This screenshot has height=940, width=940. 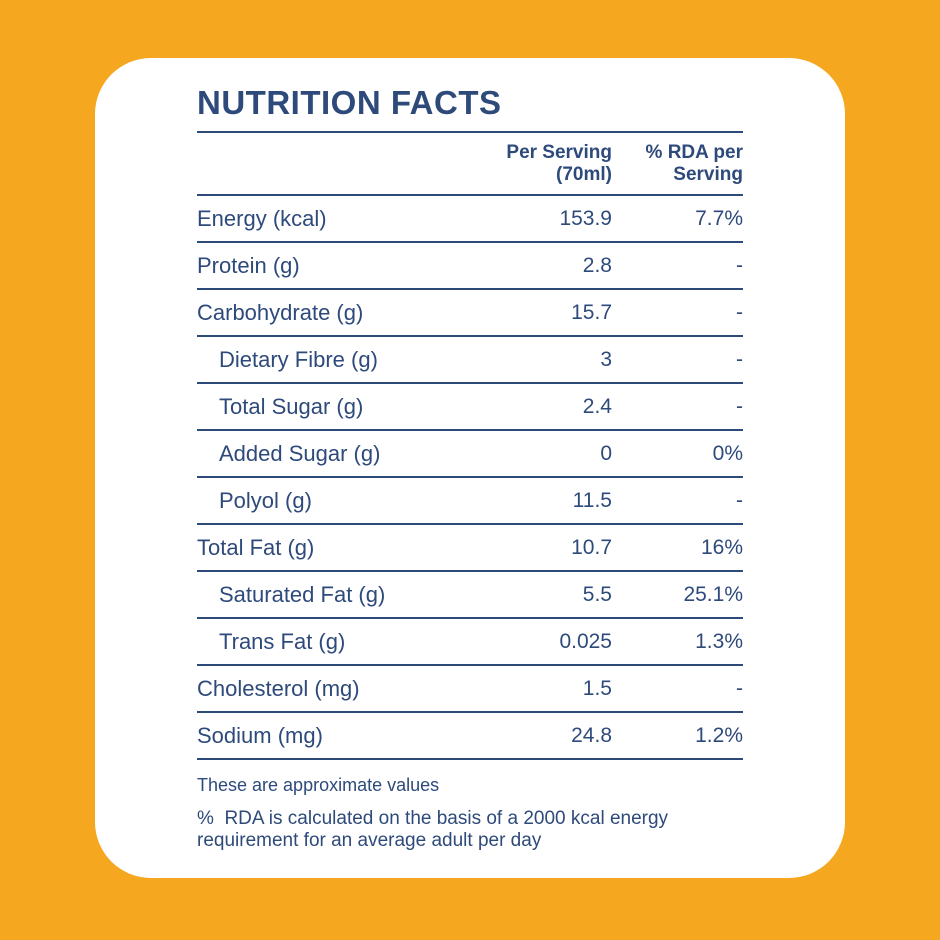 I want to click on nutrient-label: Sodium (mg), so click(x=260, y=735).